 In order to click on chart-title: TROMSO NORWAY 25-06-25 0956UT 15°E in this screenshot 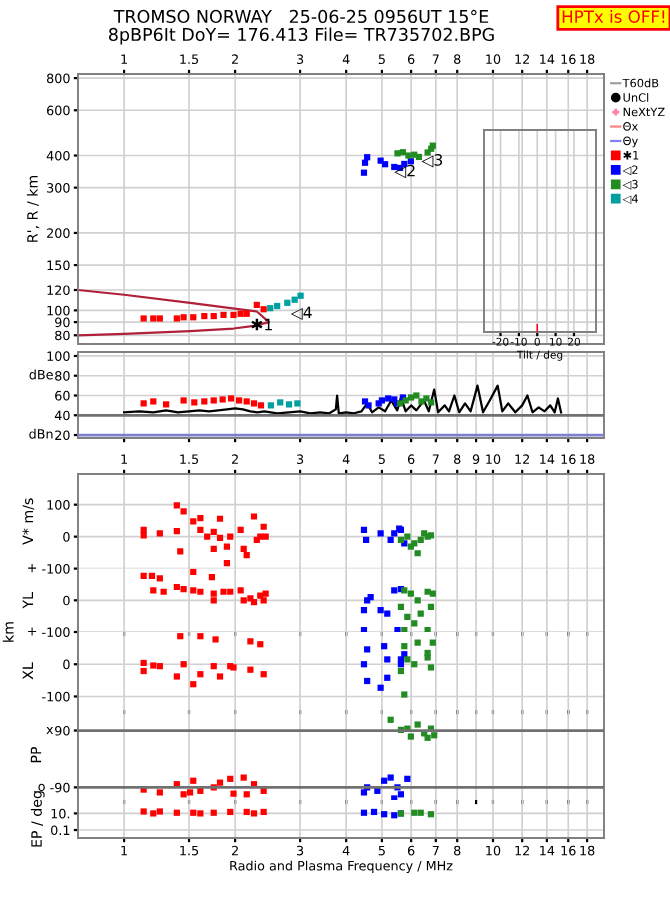, I will do `click(301, 16)`.